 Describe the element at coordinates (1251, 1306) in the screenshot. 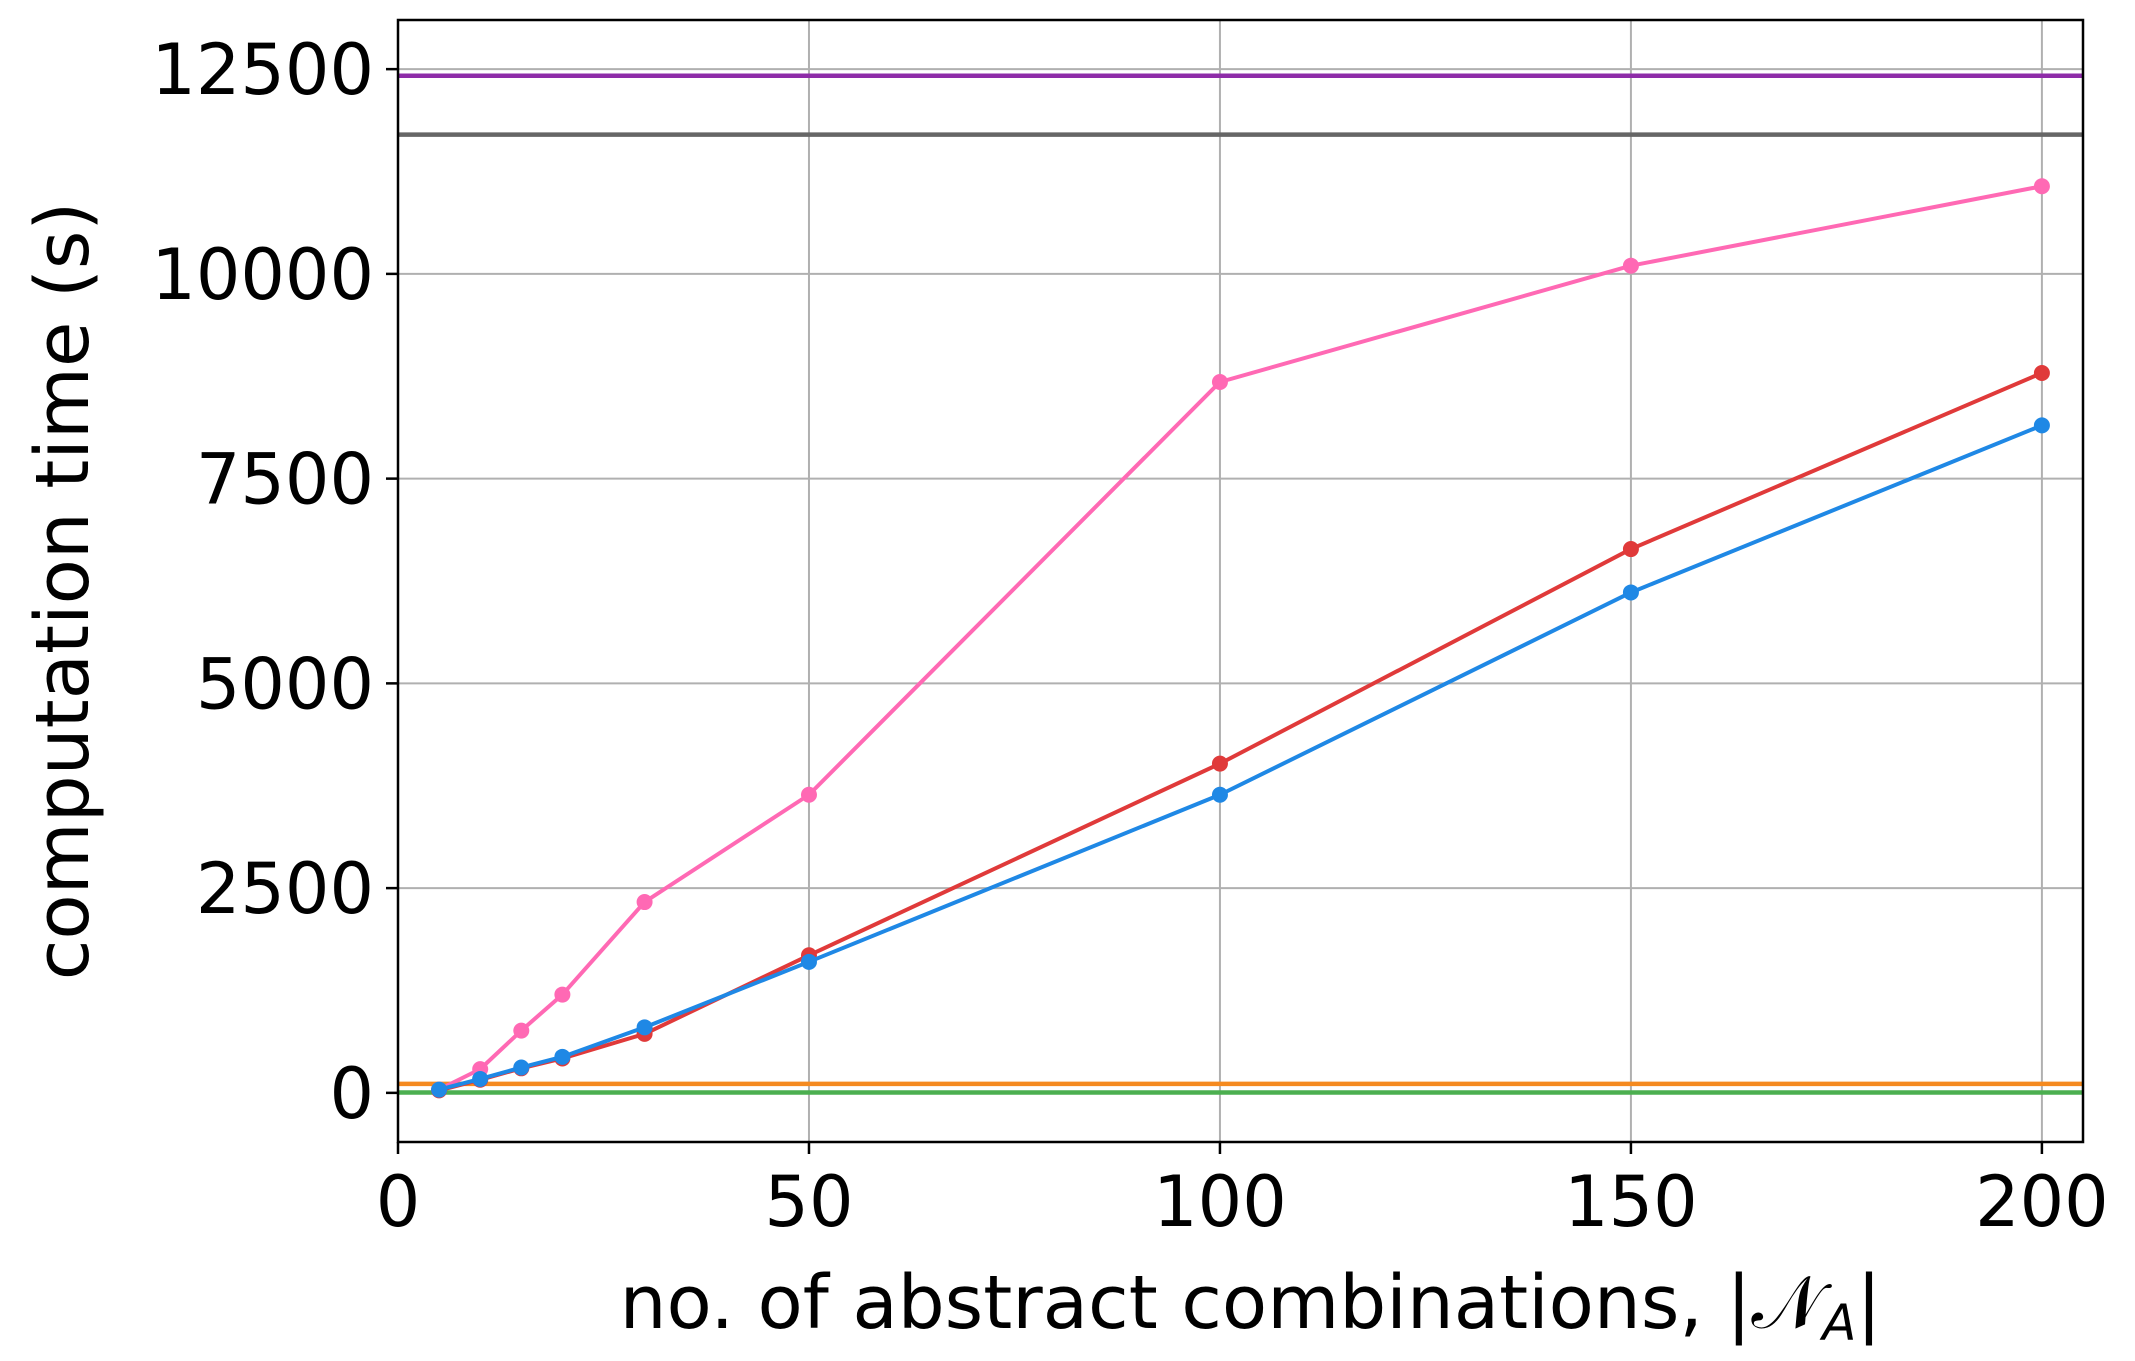

I see `x-axis-label: no. of abstract combinations, |𝒩A|` at that location.